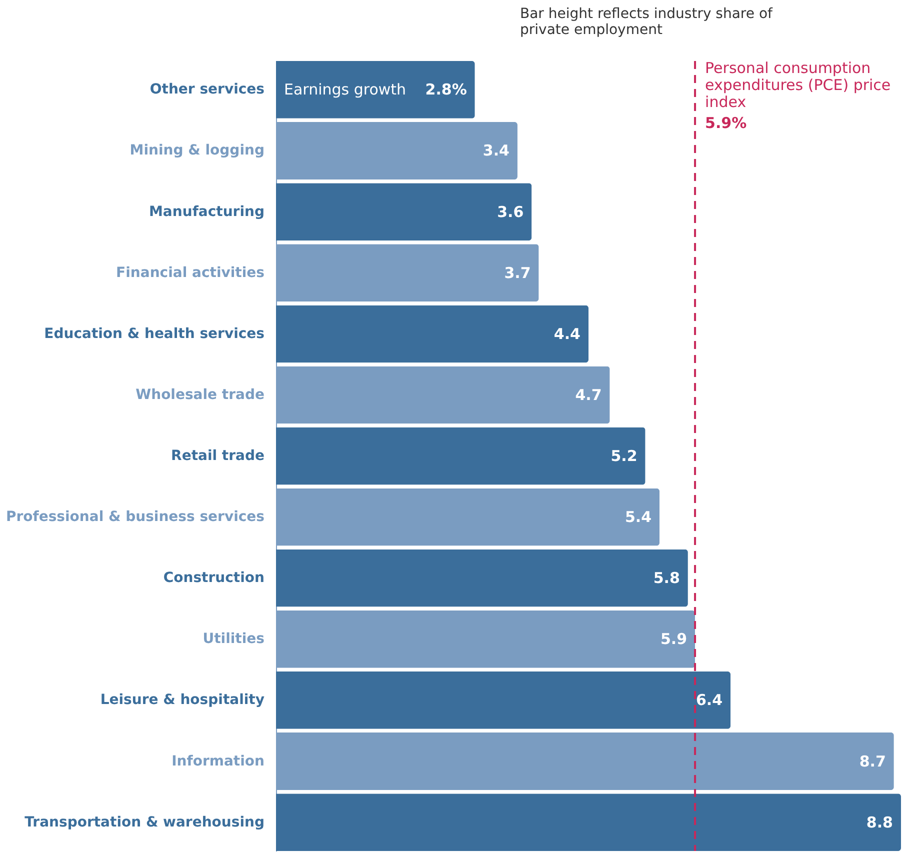 The width and height of the screenshot is (921, 861). I want to click on y-tick-label: Utilities, so click(233, 639).